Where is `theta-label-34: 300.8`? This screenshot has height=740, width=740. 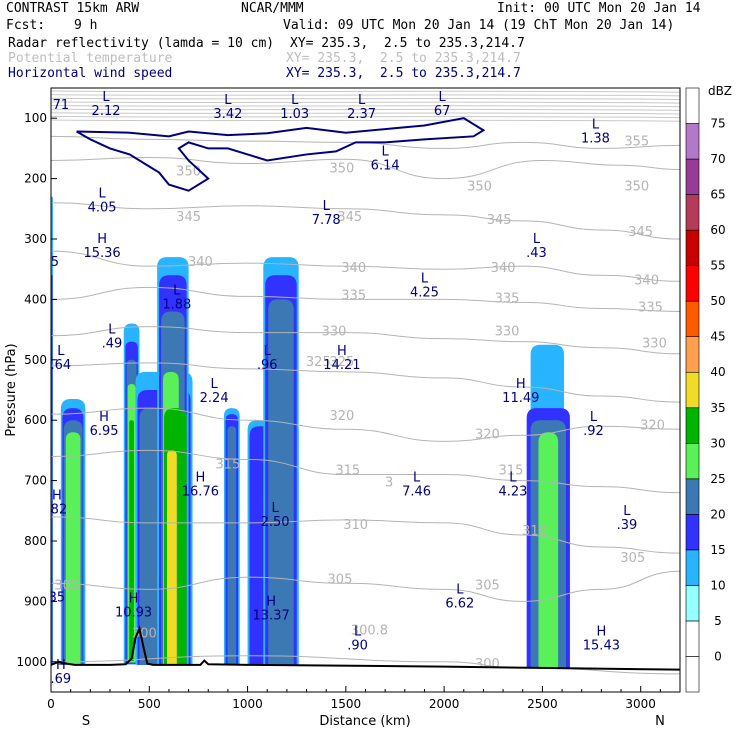 theta-label-34: 300.8 is located at coordinates (369, 631).